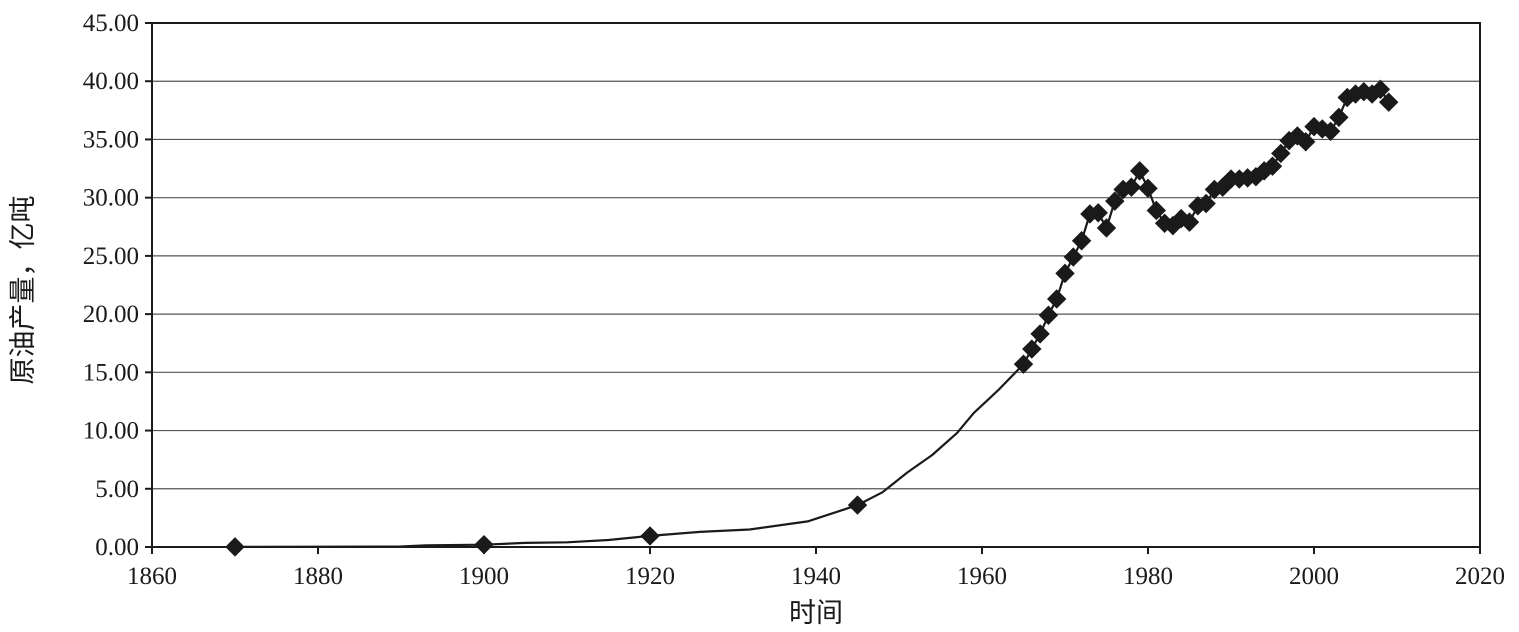 The height and width of the screenshot is (632, 1519). What do you see at coordinates (23, 290) in the screenshot?
I see `y-axis-title: 原油产量，亿吨` at bounding box center [23, 290].